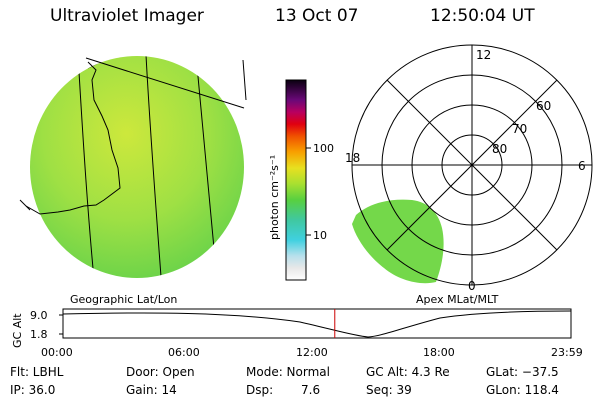 This screenshot has height=400, width=600. I want to click on status-glat: GLat: −37.5, so click(522, 372).